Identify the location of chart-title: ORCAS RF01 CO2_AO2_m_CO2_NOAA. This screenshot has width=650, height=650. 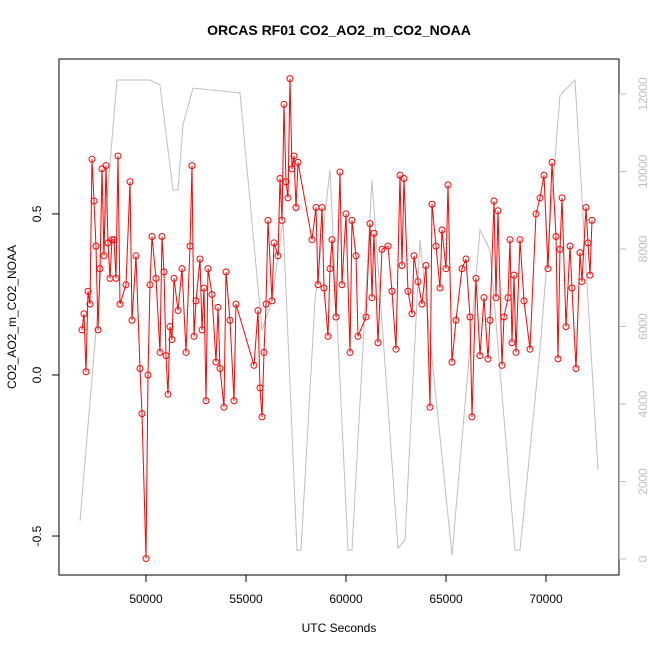
(339, 30).